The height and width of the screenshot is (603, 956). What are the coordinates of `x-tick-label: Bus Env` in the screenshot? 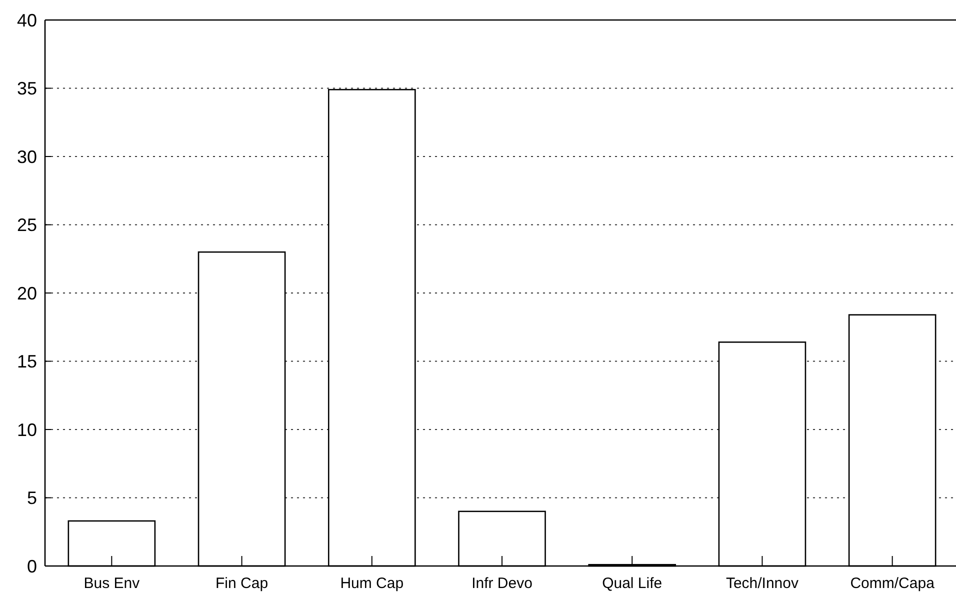 It's located at (112, 583).